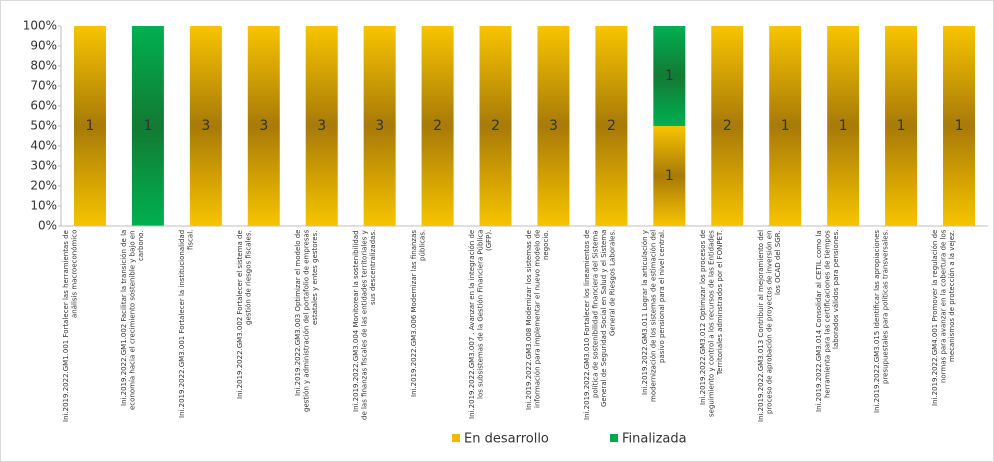  What do you see at coordinates (43, 206) in the screenshot?
I see `y-tick-label: 10%` at bounding box center [43, 206].